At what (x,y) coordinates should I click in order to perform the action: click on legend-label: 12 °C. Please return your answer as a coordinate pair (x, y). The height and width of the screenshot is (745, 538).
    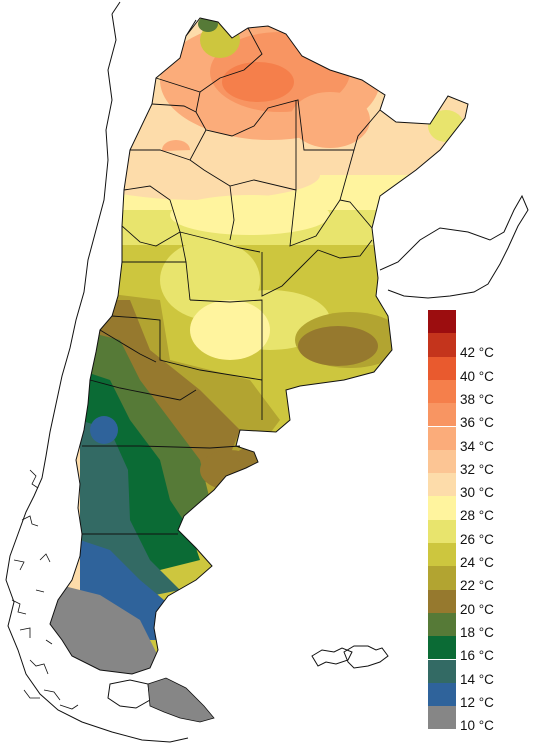
    Looking at the image, I should click on (477, 702).